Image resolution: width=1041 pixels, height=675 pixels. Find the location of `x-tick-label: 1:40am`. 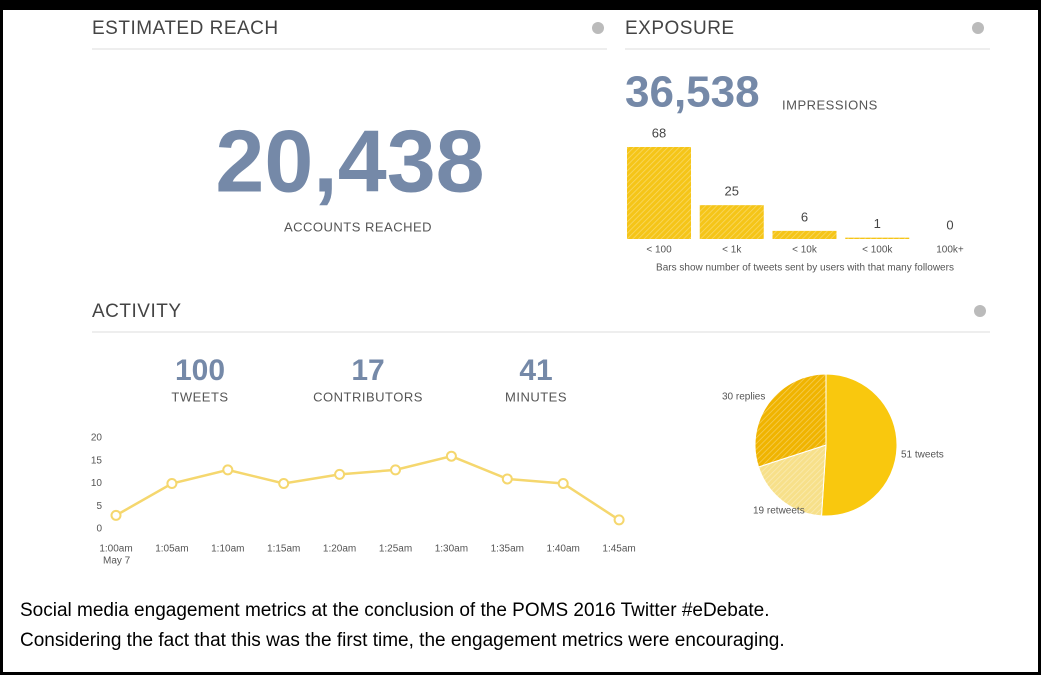

x-tick-label: 1:40am is located at coordinates (563, 549).